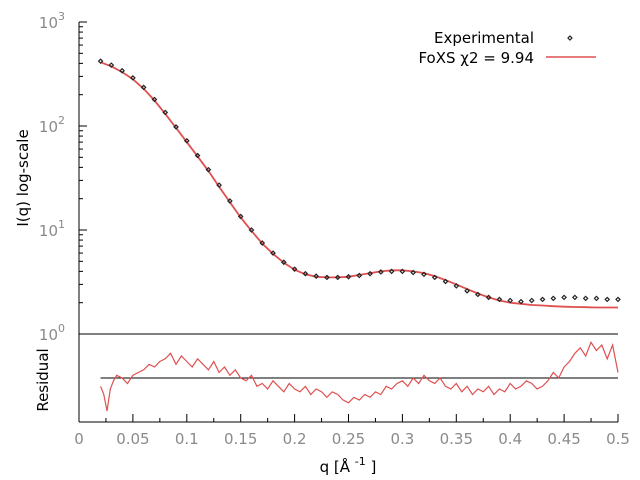 Image resolution: width=640 pixels, height=480 pixels. What do you see at coordinates (348, 439) in the screenshot?
I see `x-tick-label: 0.25` at bounding box center [348, 439].